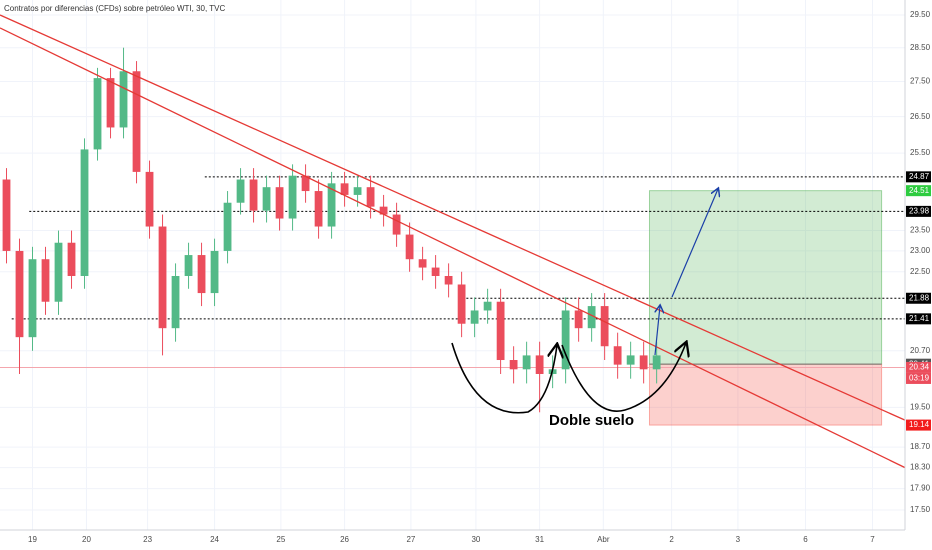 The height and width of the screenshot is (550, 932). What do you see at coordinates (920, 81) in the screenshot?
I see `y-tick-label: 27.50` at bounding box center [920, 81].